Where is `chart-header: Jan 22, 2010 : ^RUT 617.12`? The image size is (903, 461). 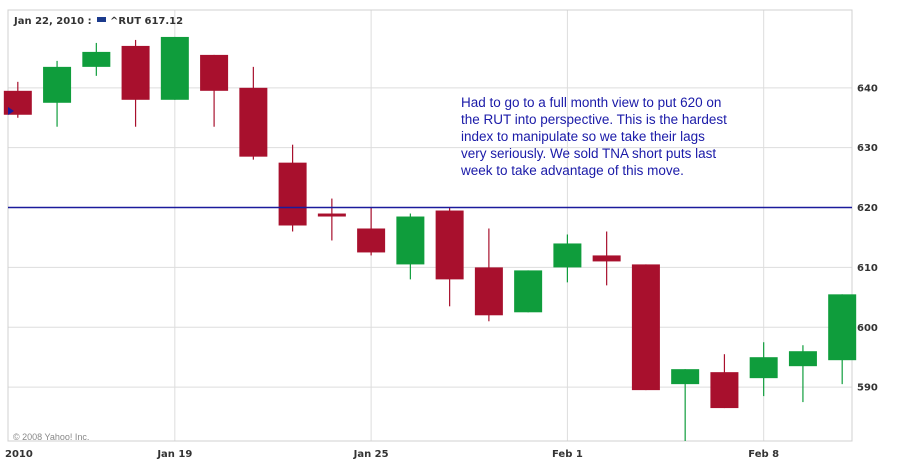
chart-header: Jan 22, 2010 : ^RUT 617.12 is located at coordinates (98, 21).